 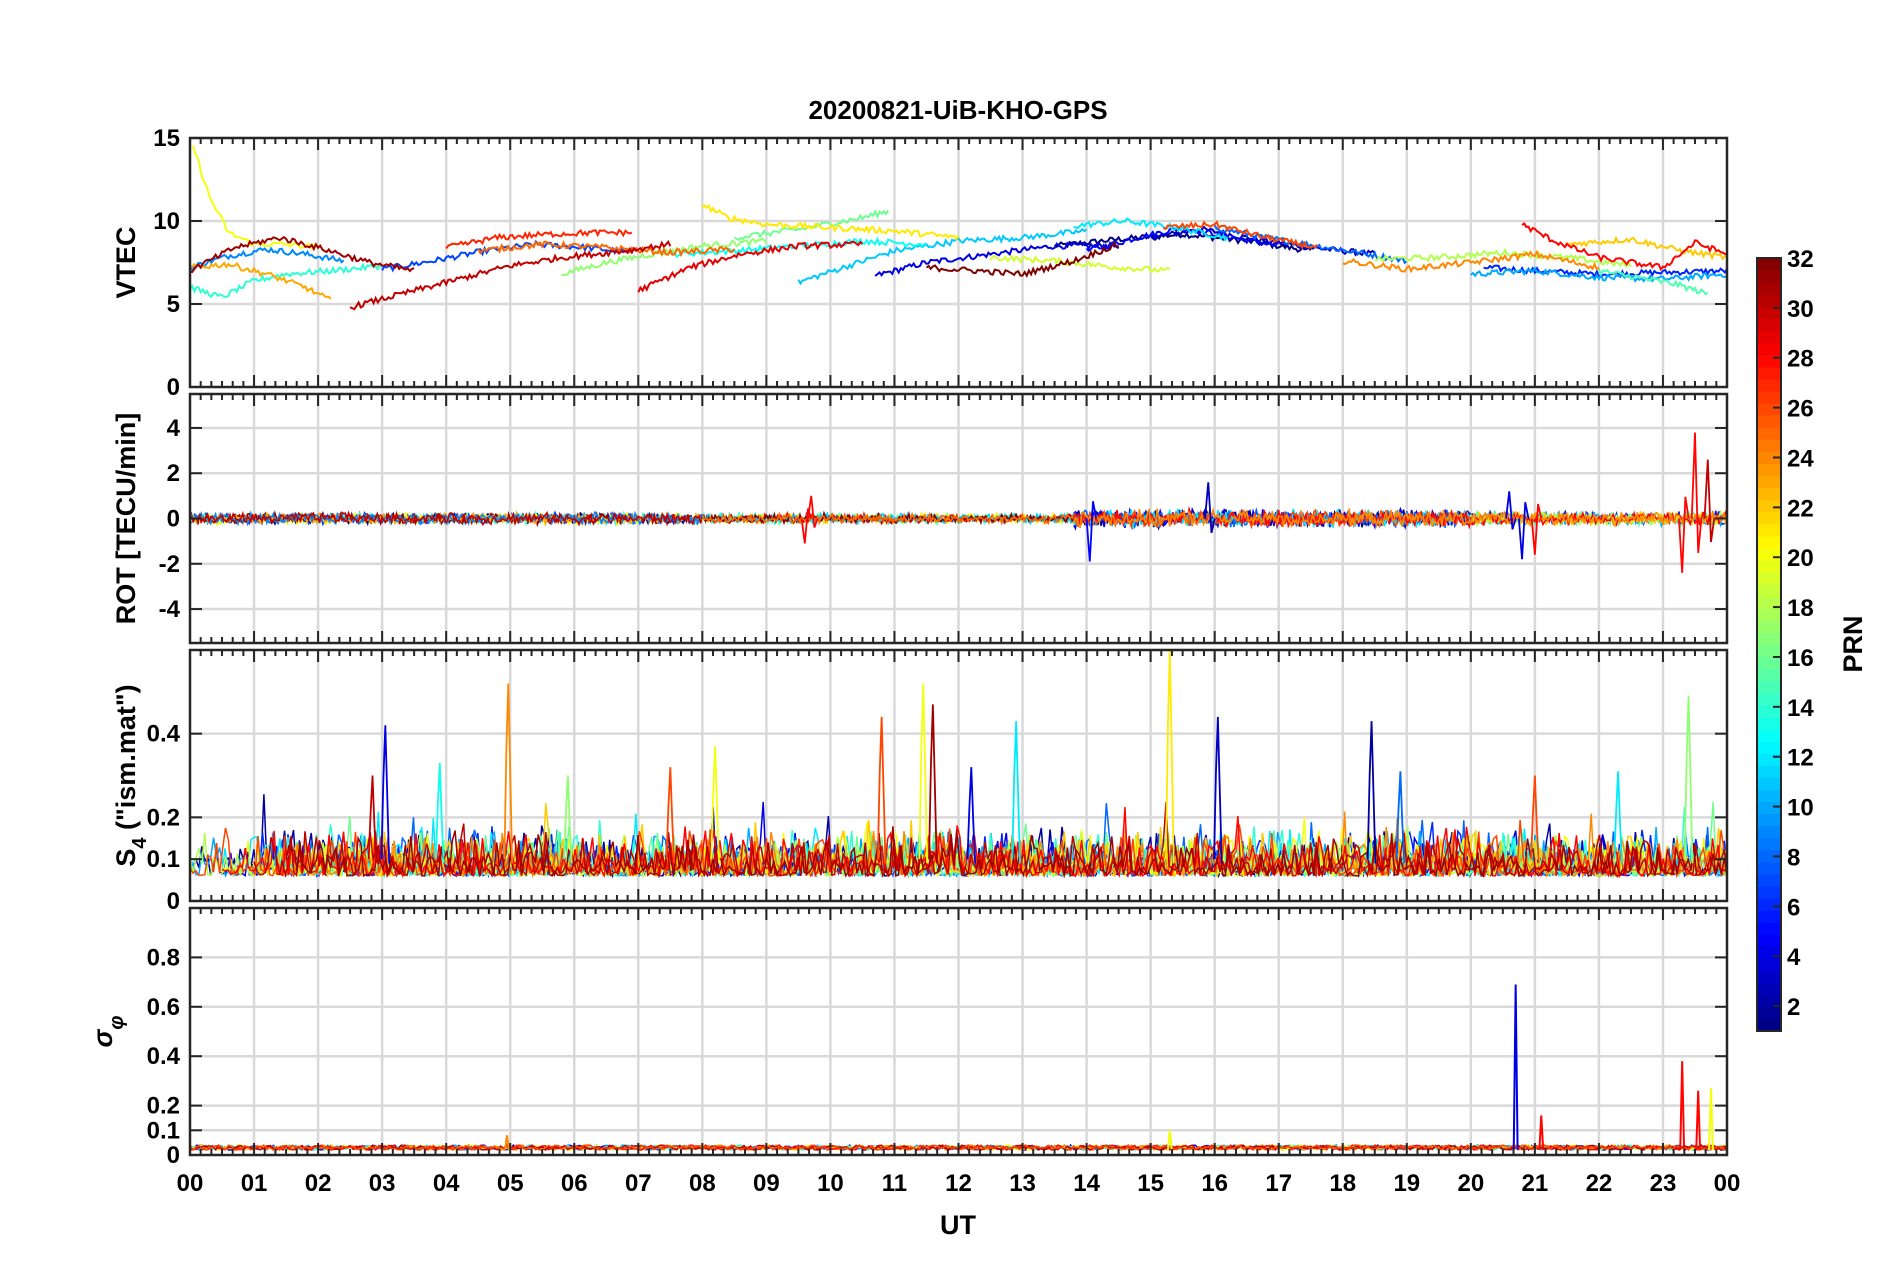 I want to click on y-tick-label: -4, so click(x=170, y=609).